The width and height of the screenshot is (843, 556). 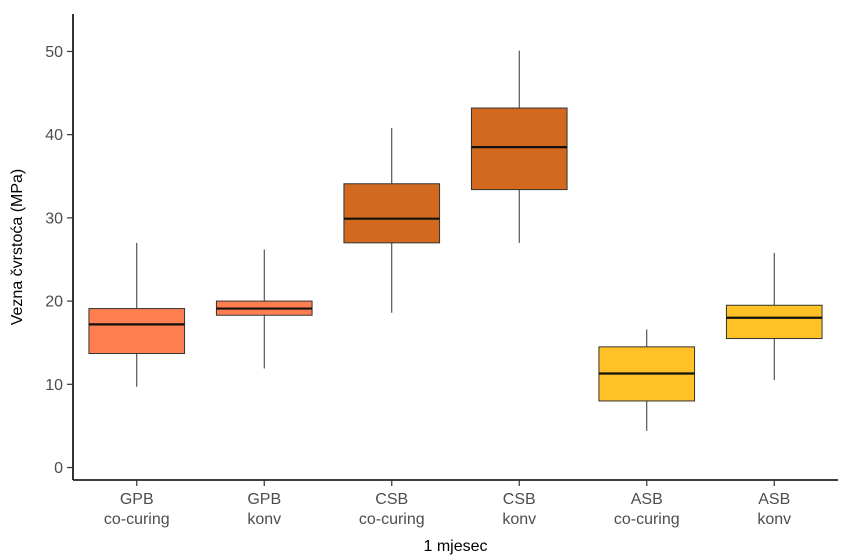 What do you see at coordinates (54, 52) in the screenshot?
I see `y-tick-label: 50` at bounding box center [54, 52].